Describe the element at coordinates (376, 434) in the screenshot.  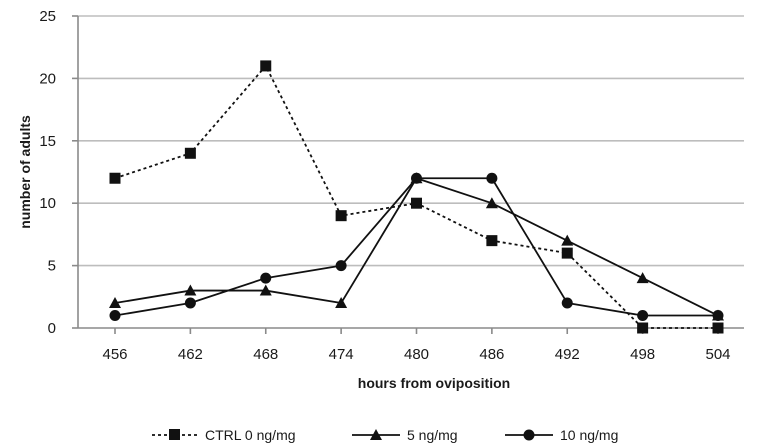
I see `legend-marker-5ng` at that location.